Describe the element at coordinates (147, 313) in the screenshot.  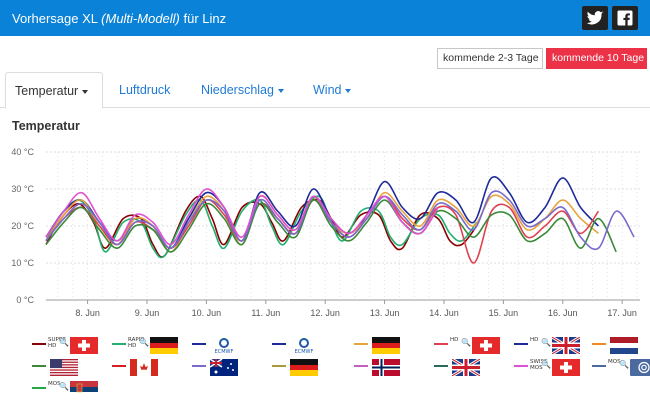
I see `x-tick-label: 9. Jun` at that location.